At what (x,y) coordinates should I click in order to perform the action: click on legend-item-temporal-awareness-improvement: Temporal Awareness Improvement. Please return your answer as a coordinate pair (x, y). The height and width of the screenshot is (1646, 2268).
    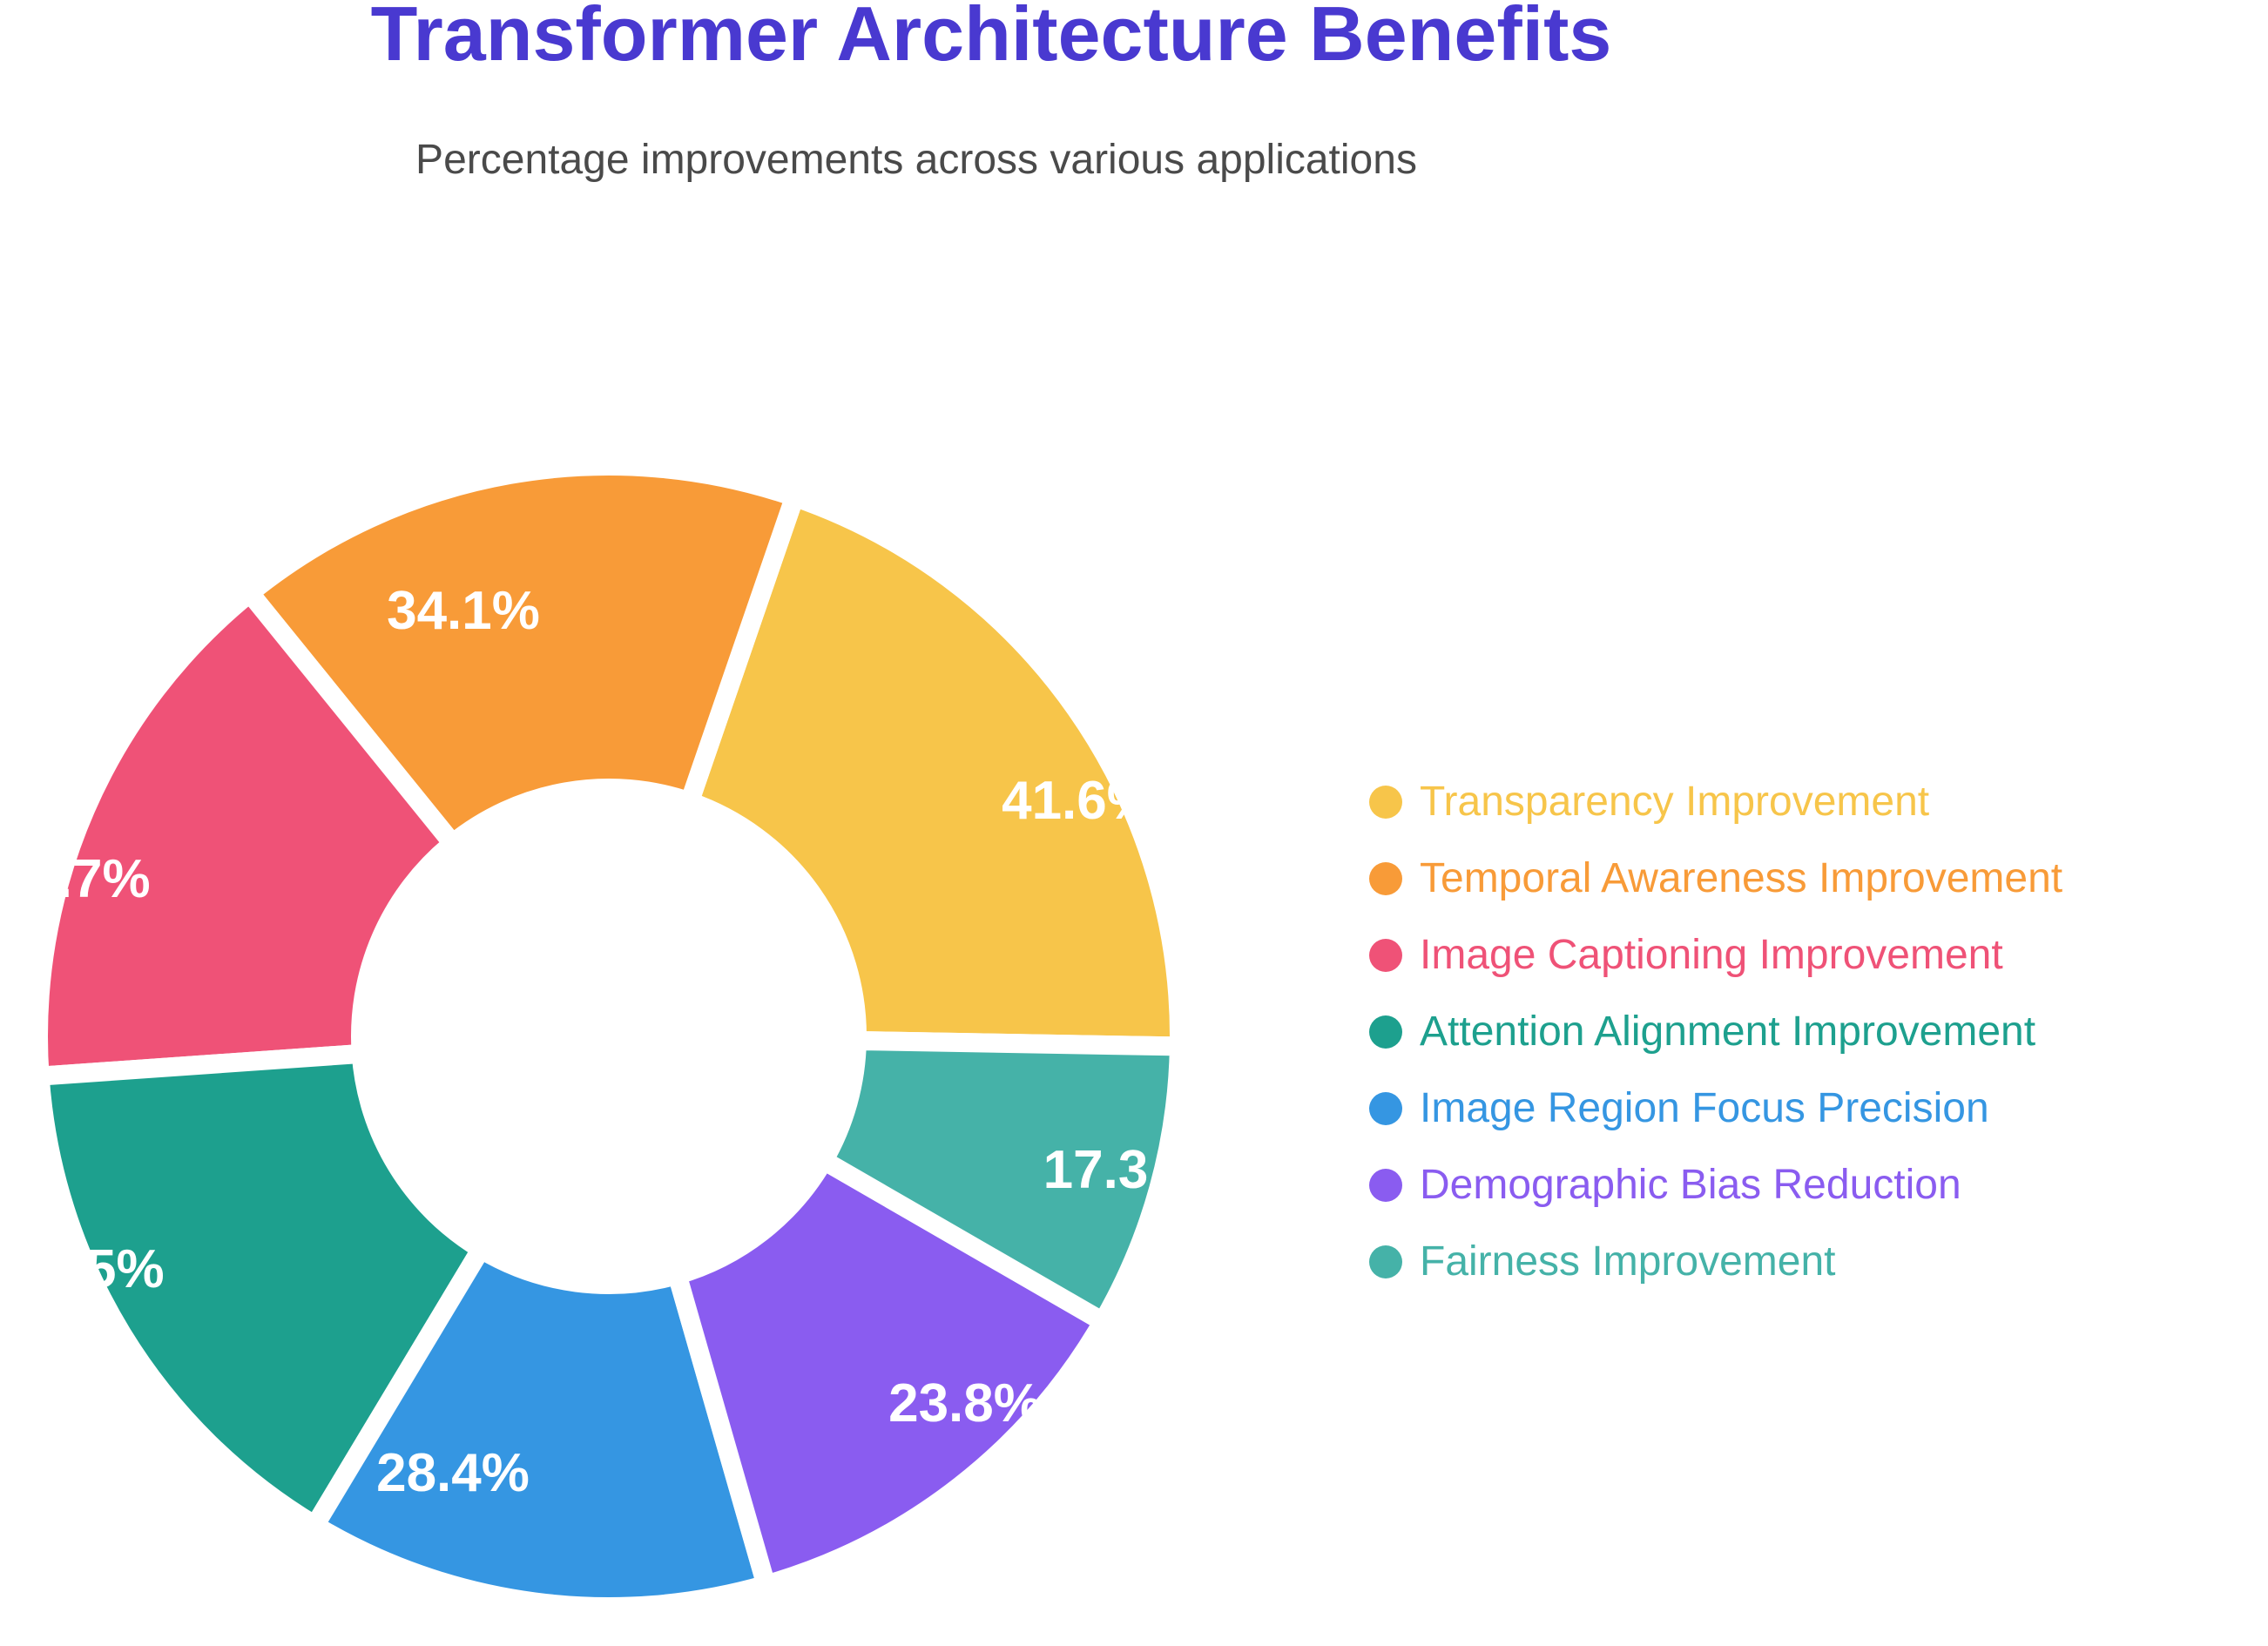
    Looking at the image, I should click on (1715, 879).